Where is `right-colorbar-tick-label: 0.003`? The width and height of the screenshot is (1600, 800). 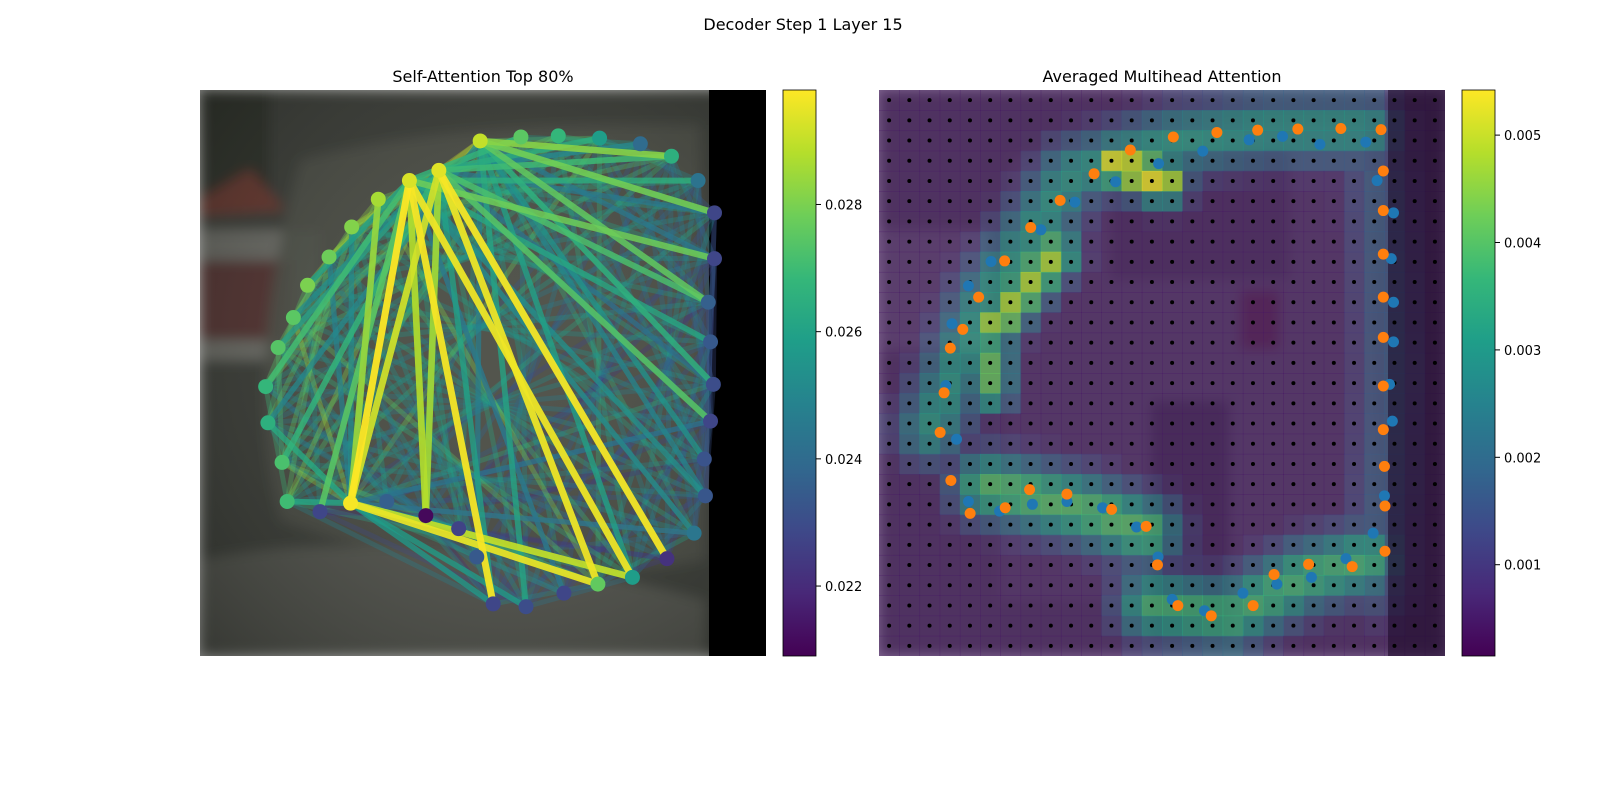
right-colorbar-tick-label: 0.003 is located at coordinates (1522, 351).